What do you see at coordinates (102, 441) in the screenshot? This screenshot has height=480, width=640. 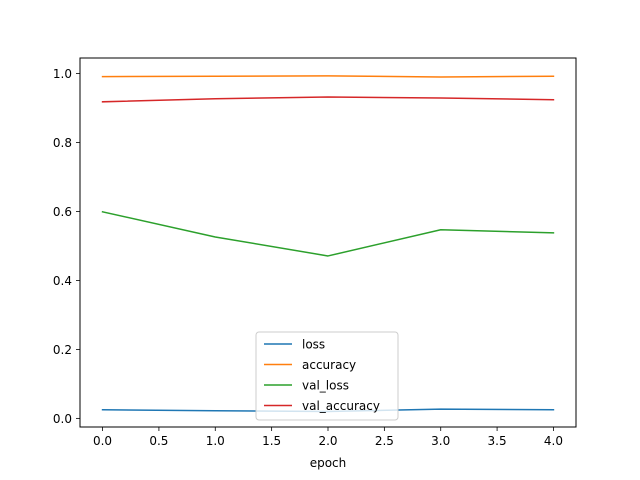 I see `x-tick-label: 0.0` at bounding box center [102, 441].